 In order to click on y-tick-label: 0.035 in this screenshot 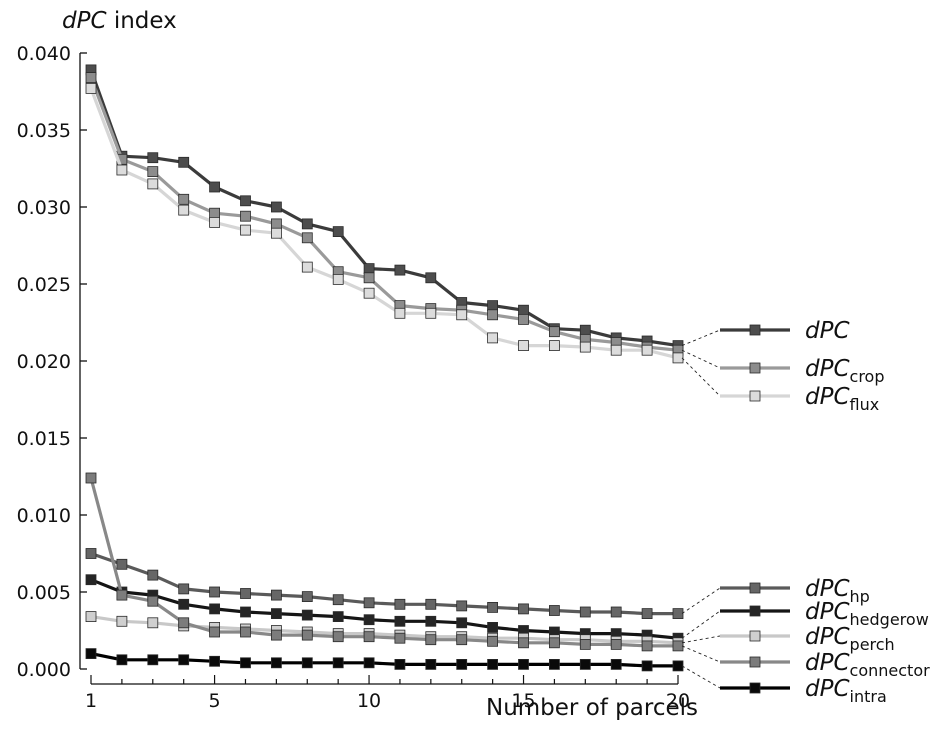, I will do `click(44, 131)`.